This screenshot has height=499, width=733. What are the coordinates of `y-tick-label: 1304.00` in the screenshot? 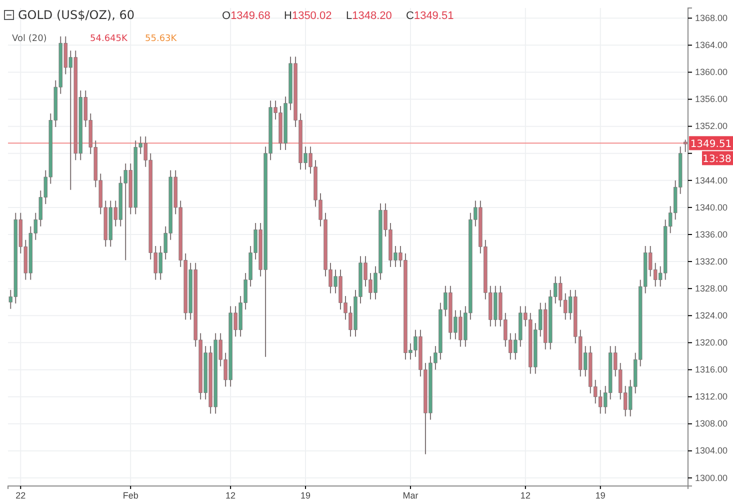 It's located at (711, 451).